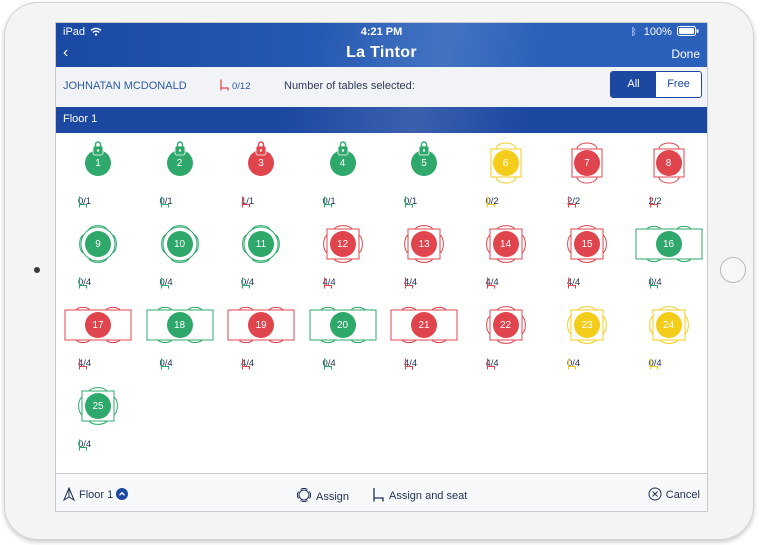 The width and height of the screenshot is (760, 545). I want to click on table-number: 3, so click(261, 163).